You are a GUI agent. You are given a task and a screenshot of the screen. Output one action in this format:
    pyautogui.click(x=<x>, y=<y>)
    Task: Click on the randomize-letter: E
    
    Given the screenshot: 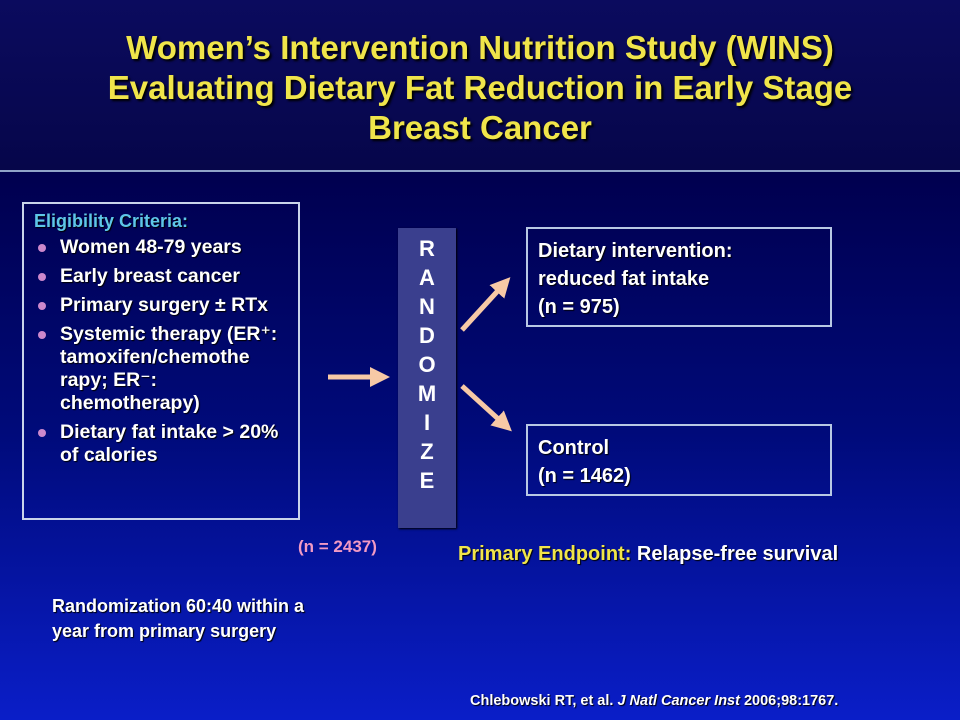 What is the action you would take?
    pyautogui.click(x=427, y=480)
    